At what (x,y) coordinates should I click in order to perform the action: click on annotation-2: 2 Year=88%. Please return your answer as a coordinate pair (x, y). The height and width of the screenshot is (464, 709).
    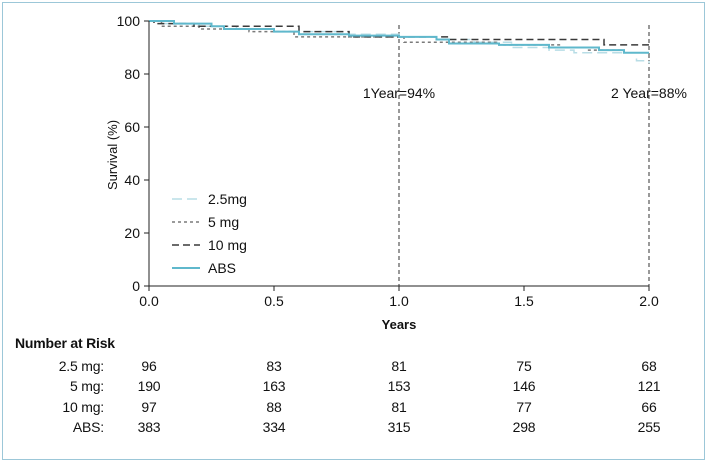
    Looking at the image, I should click on (649, 93).